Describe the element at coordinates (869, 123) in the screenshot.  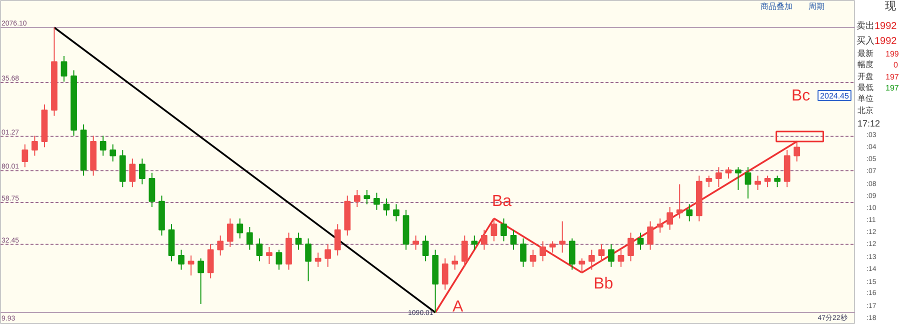
I see `text: 17:12` at that location.